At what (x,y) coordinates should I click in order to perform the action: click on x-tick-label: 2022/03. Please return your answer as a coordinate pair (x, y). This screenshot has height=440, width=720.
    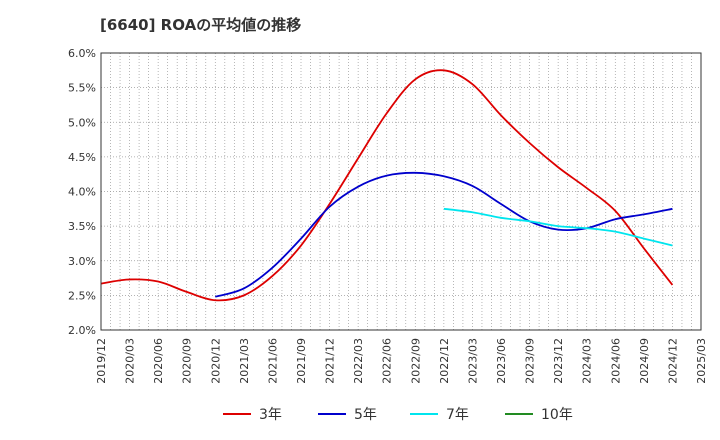
    Looking at the image, I should click on (358, 361).